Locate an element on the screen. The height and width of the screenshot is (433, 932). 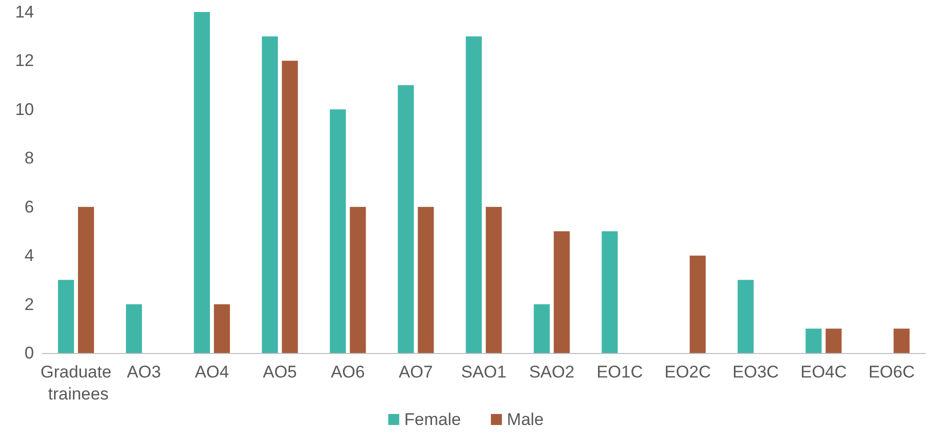
x-tick-label: EO4C is located at coordinates (823, 372).